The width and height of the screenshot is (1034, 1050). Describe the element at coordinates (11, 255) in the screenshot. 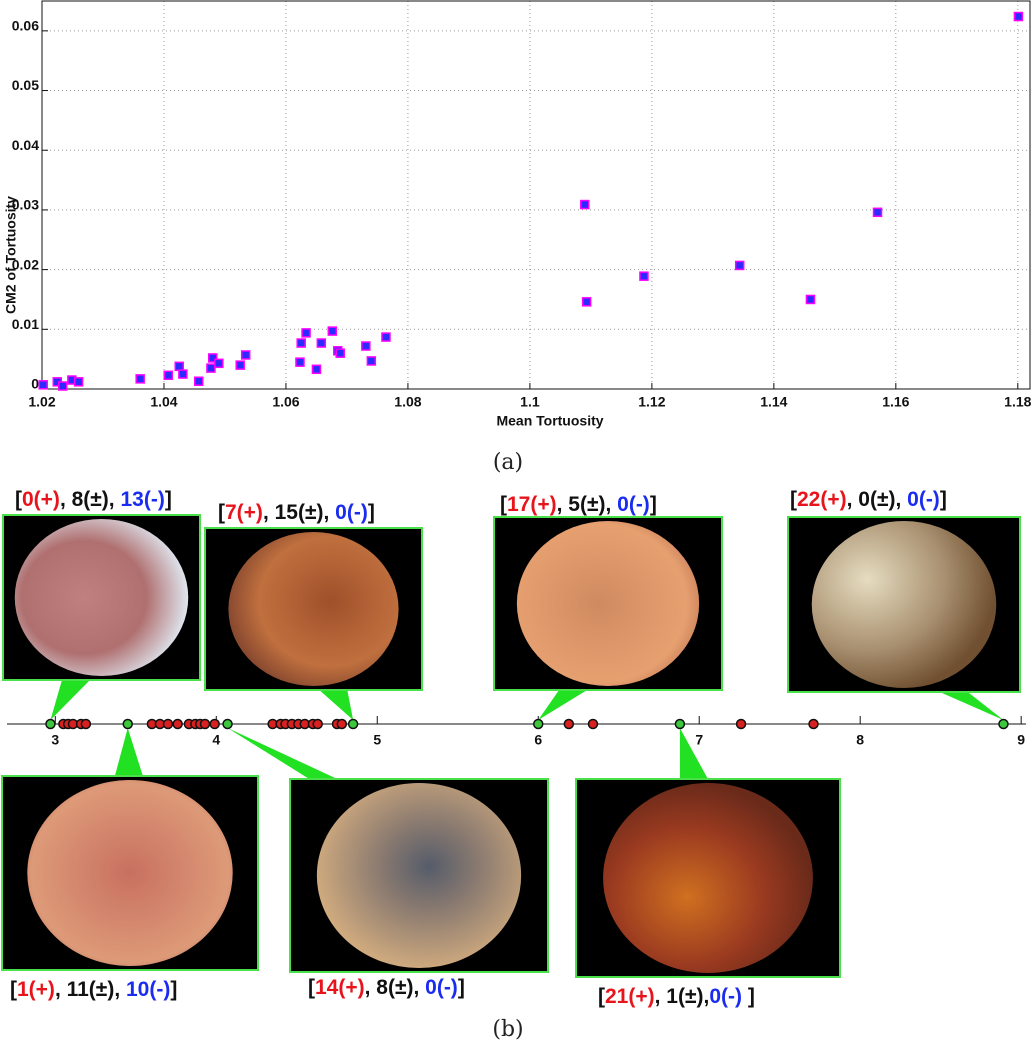

I see `y-axis-label: CM2 of Tortuosity` at that location.